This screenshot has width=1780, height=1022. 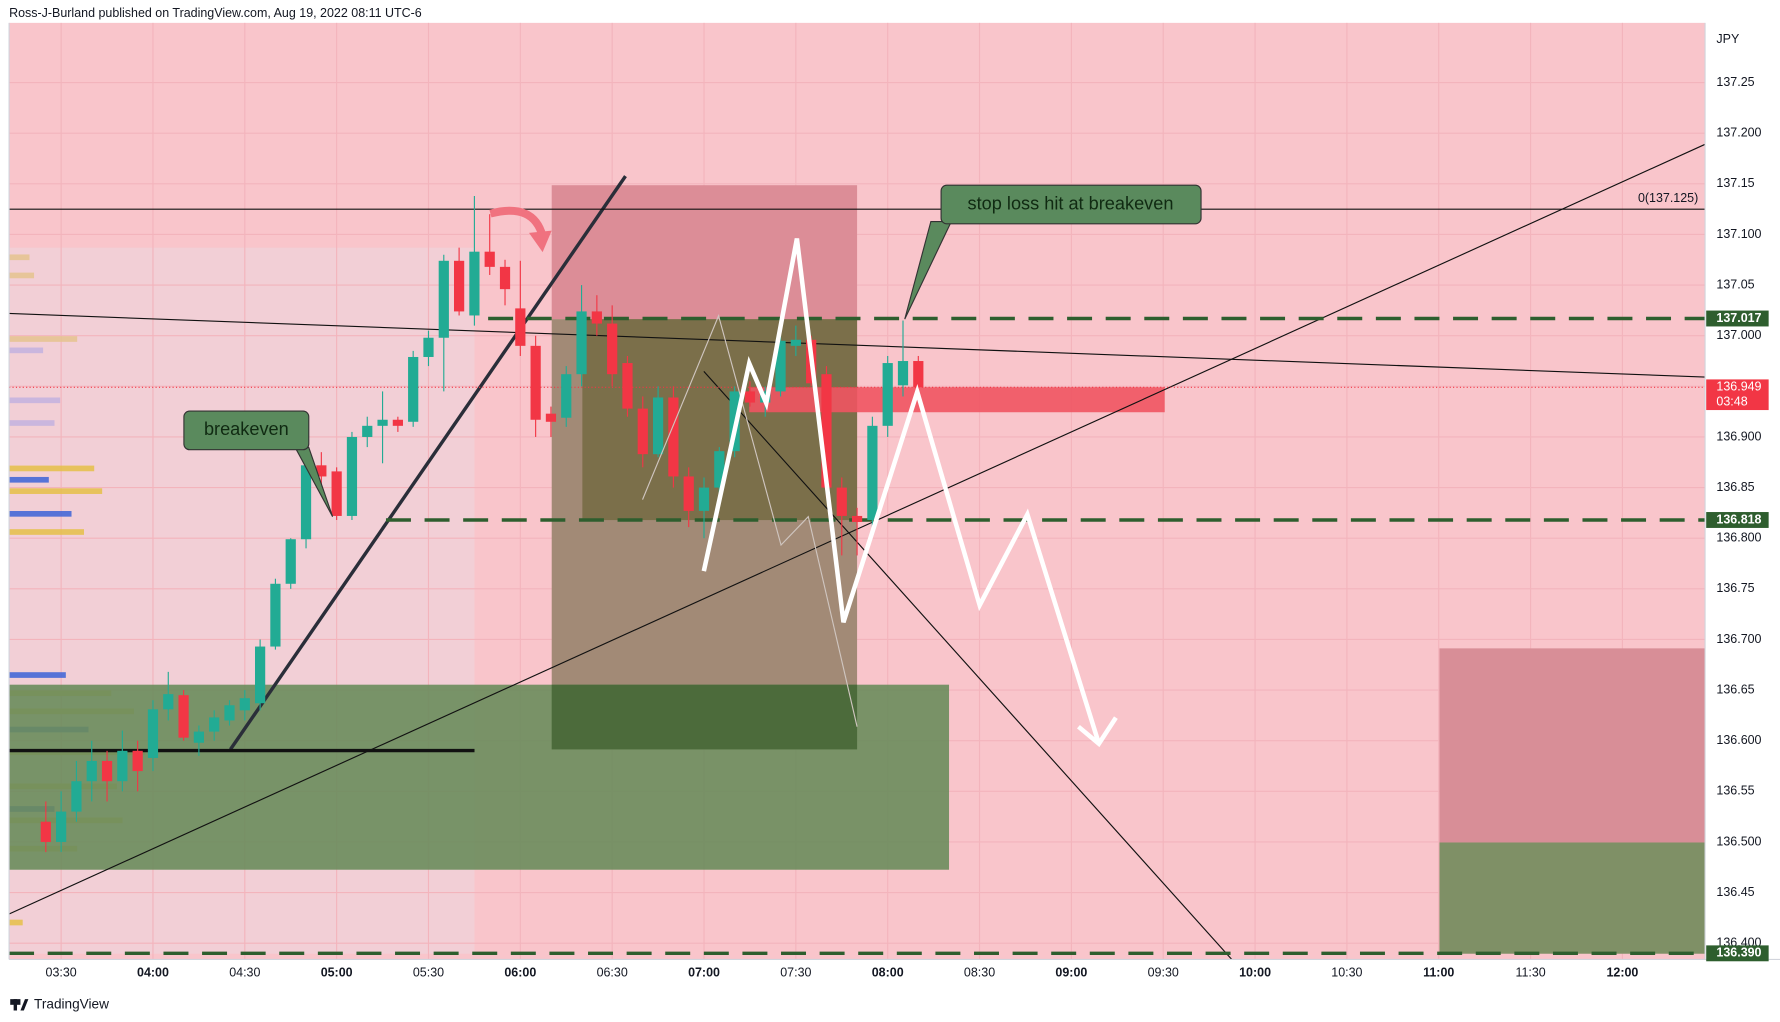 I want to click on price-axis, so click(x=1742, y=491).